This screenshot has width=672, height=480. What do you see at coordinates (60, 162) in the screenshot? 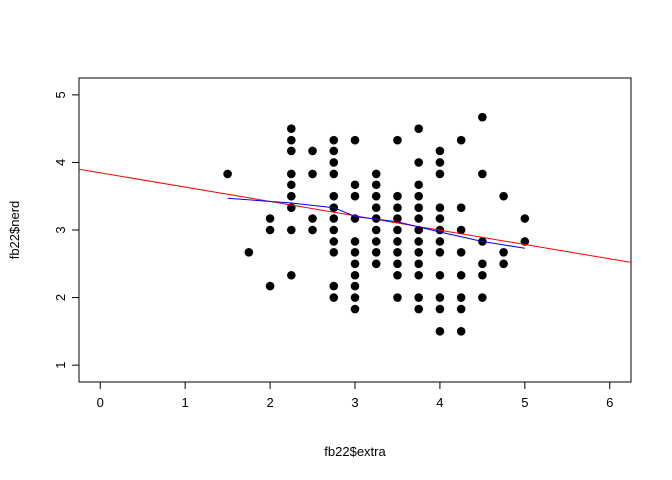
I see `y-tick-label: 4` at bounding box center [60, 162].